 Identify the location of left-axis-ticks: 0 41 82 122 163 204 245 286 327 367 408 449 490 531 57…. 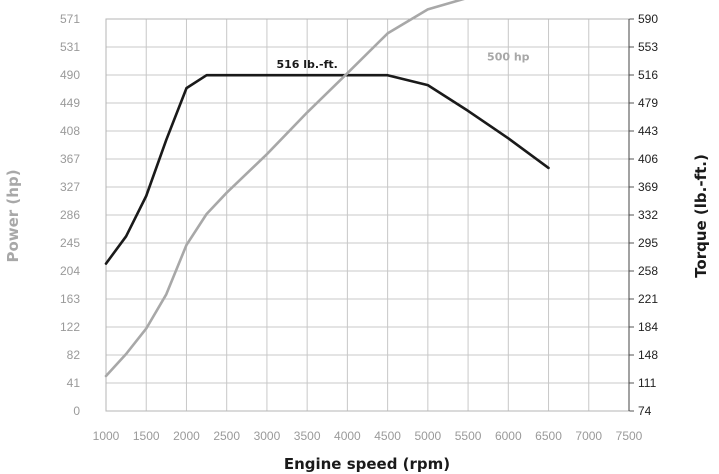
(70, 215).